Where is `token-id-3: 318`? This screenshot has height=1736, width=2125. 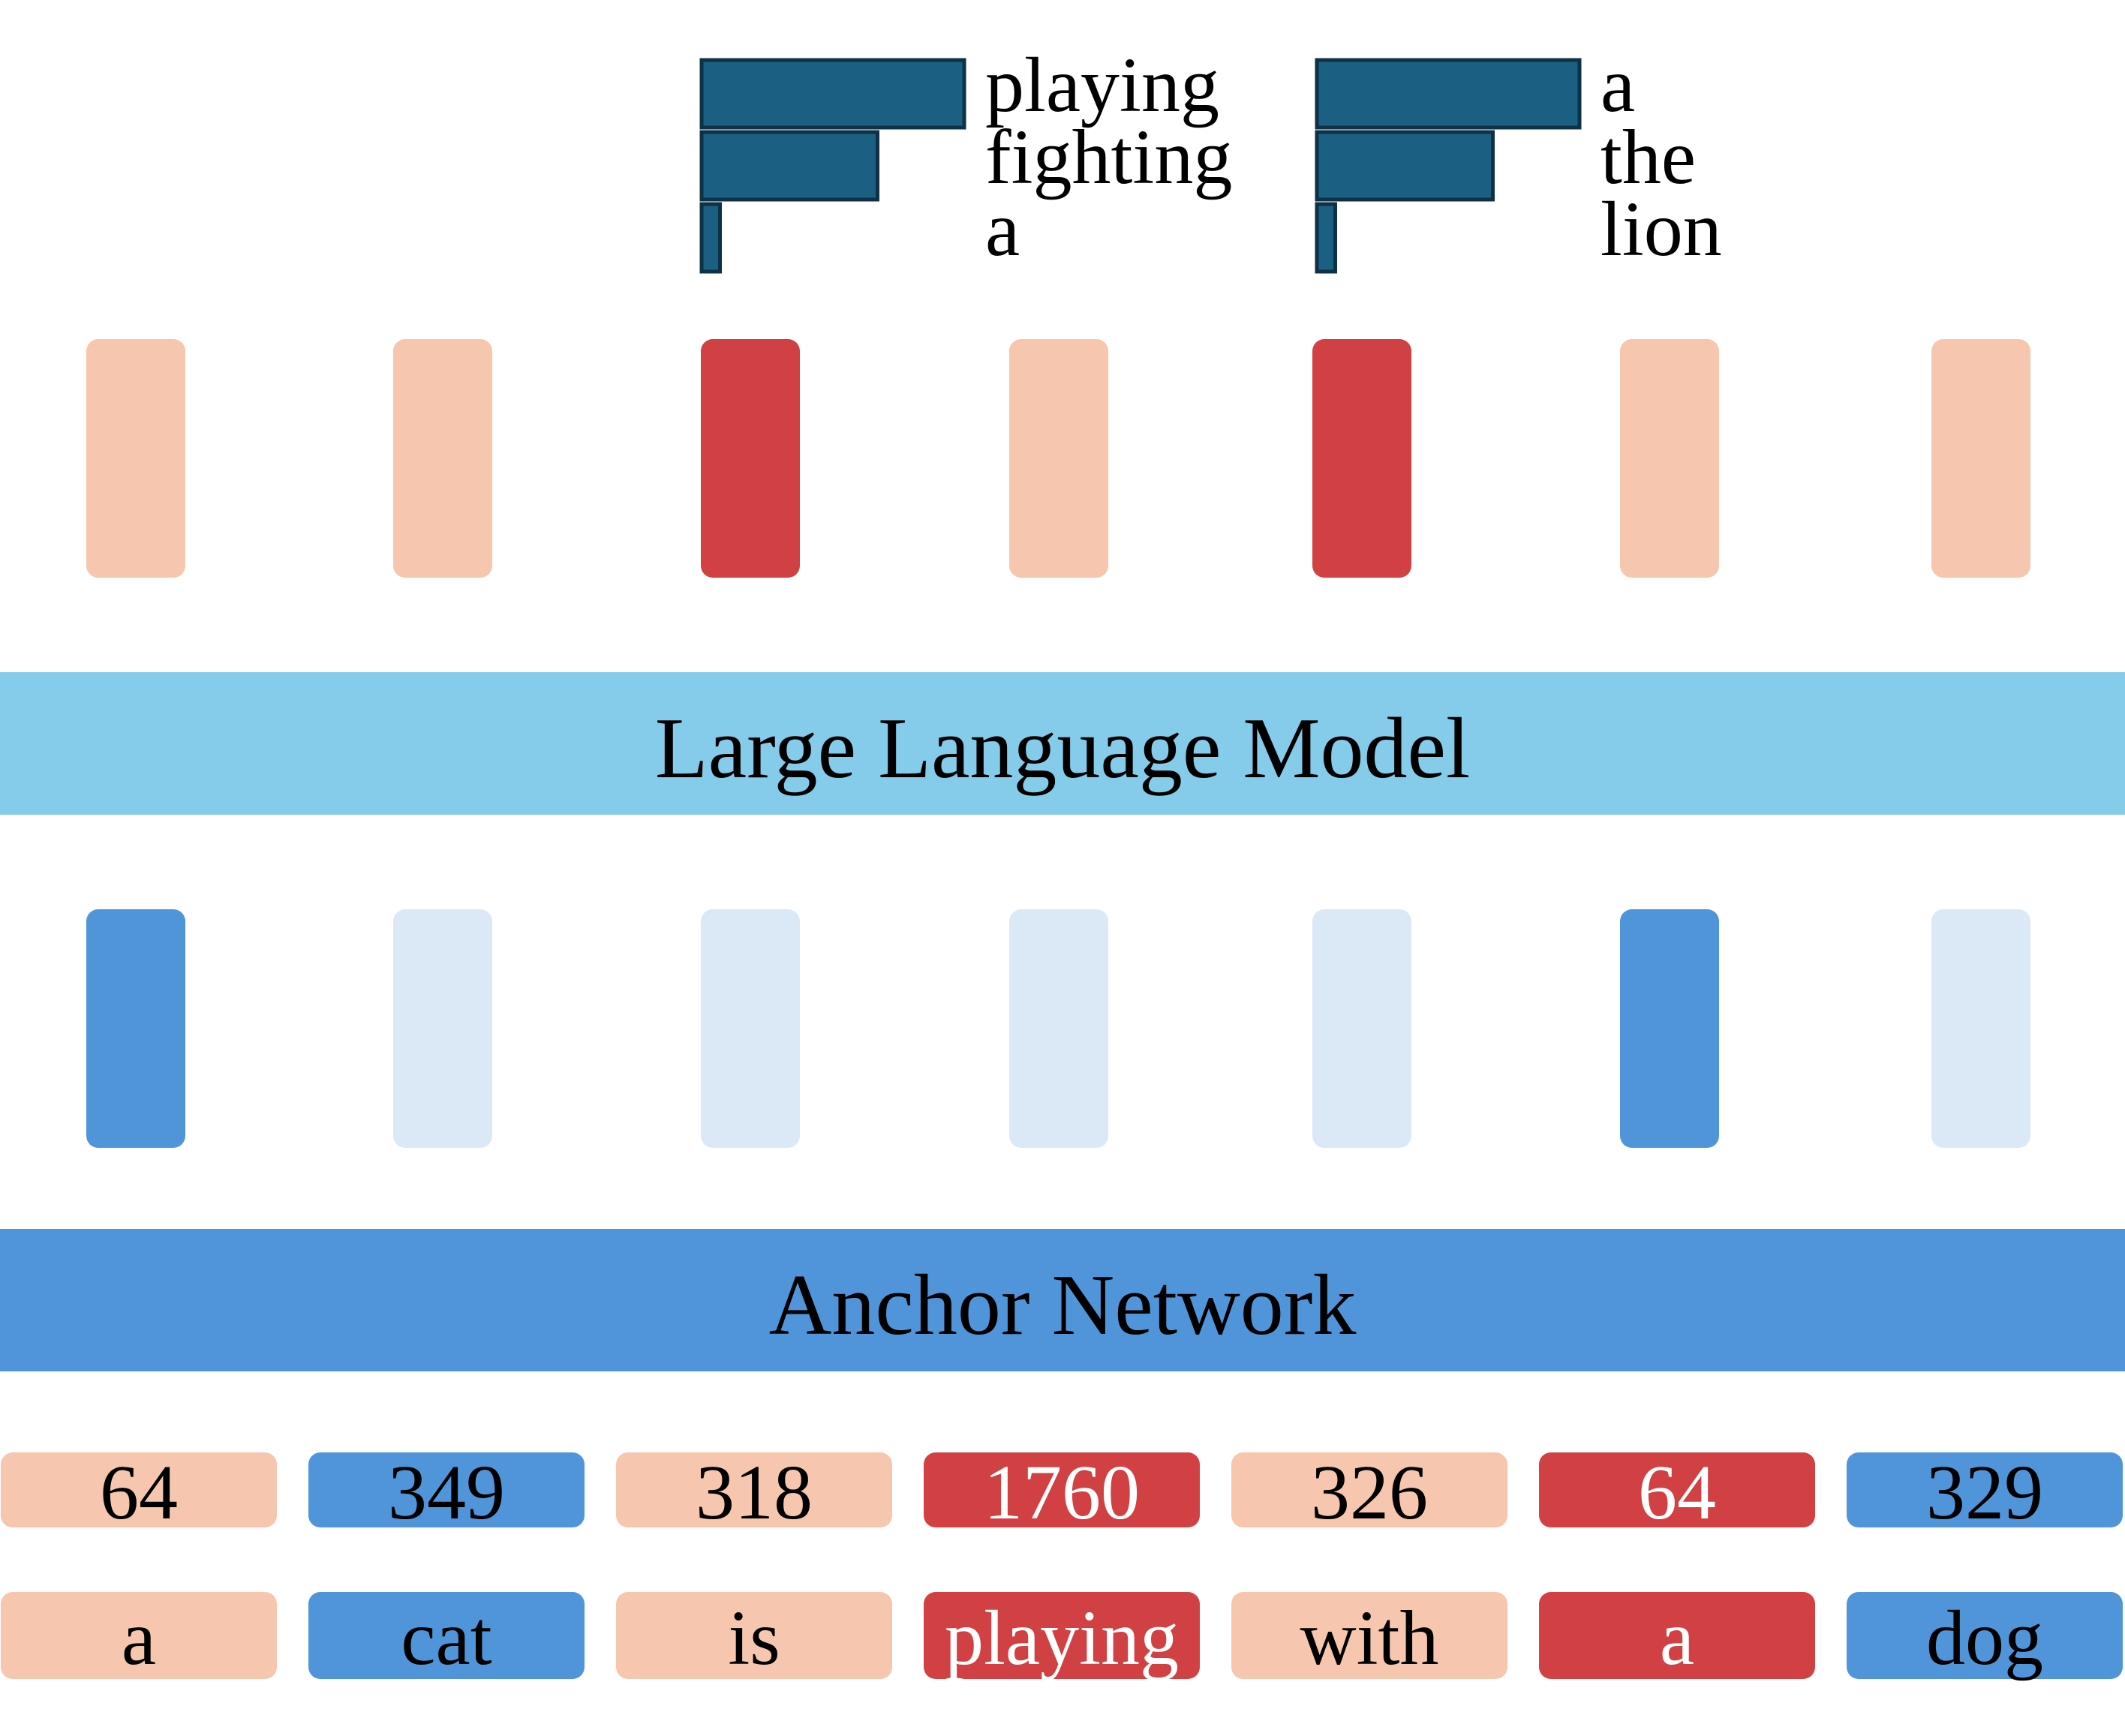
token-id-3: 318 is located at coordinates (754, 1493).